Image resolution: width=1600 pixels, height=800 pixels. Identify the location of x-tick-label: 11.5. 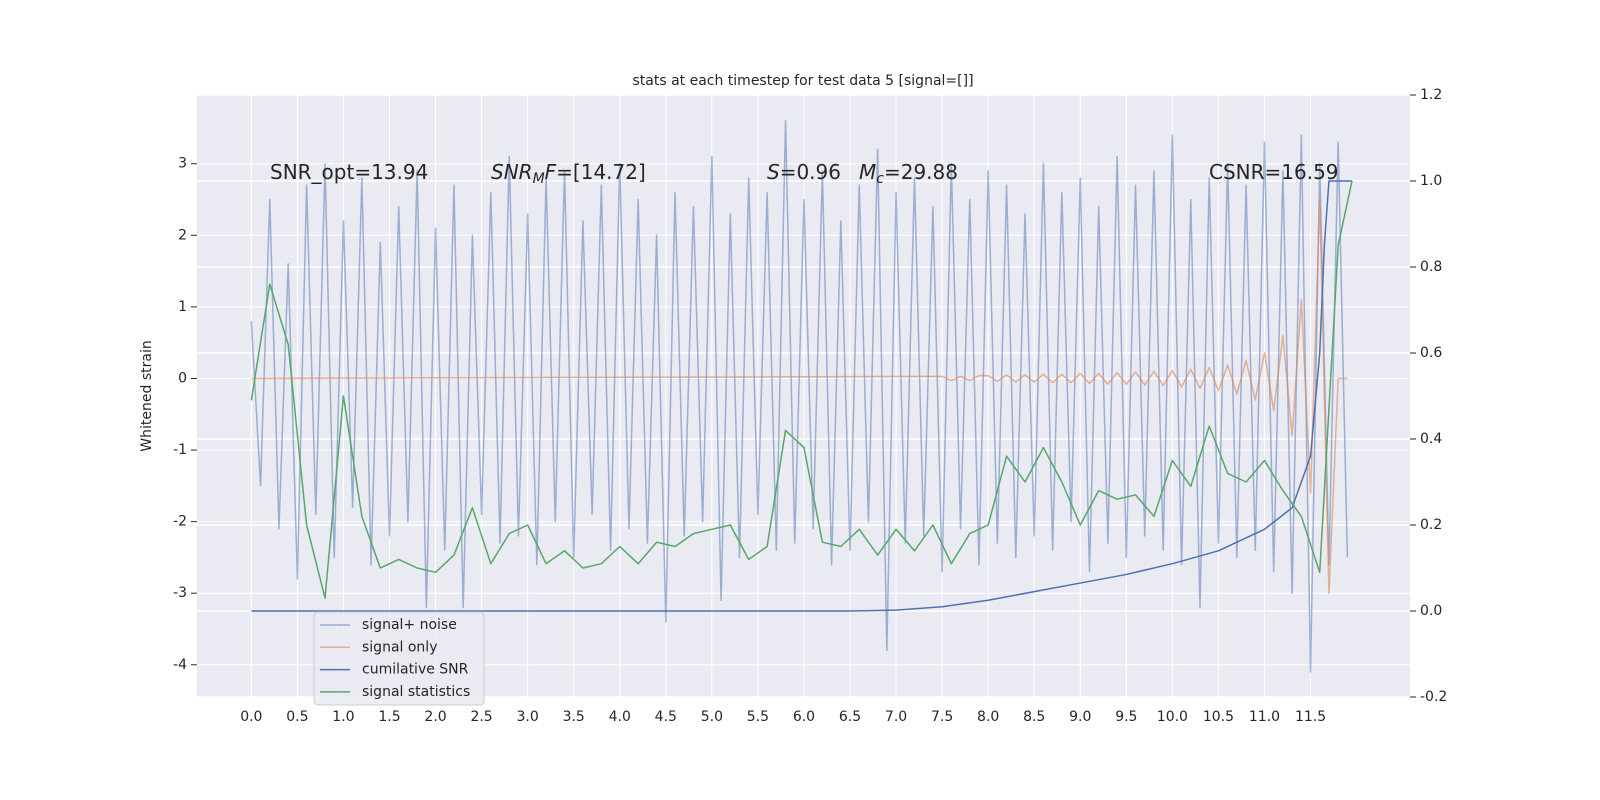
(1310, 717).